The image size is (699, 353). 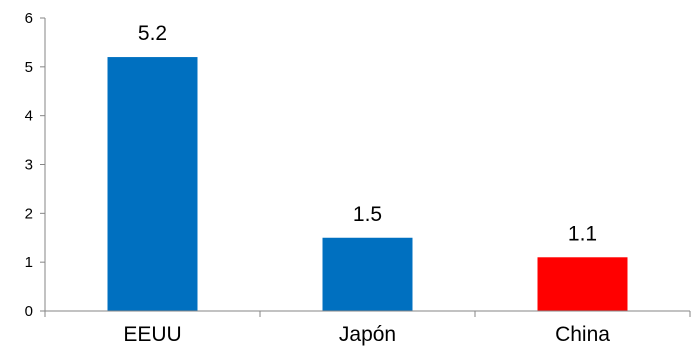 I want to click on y-tick-label: 3, so click(x=29, y=165).